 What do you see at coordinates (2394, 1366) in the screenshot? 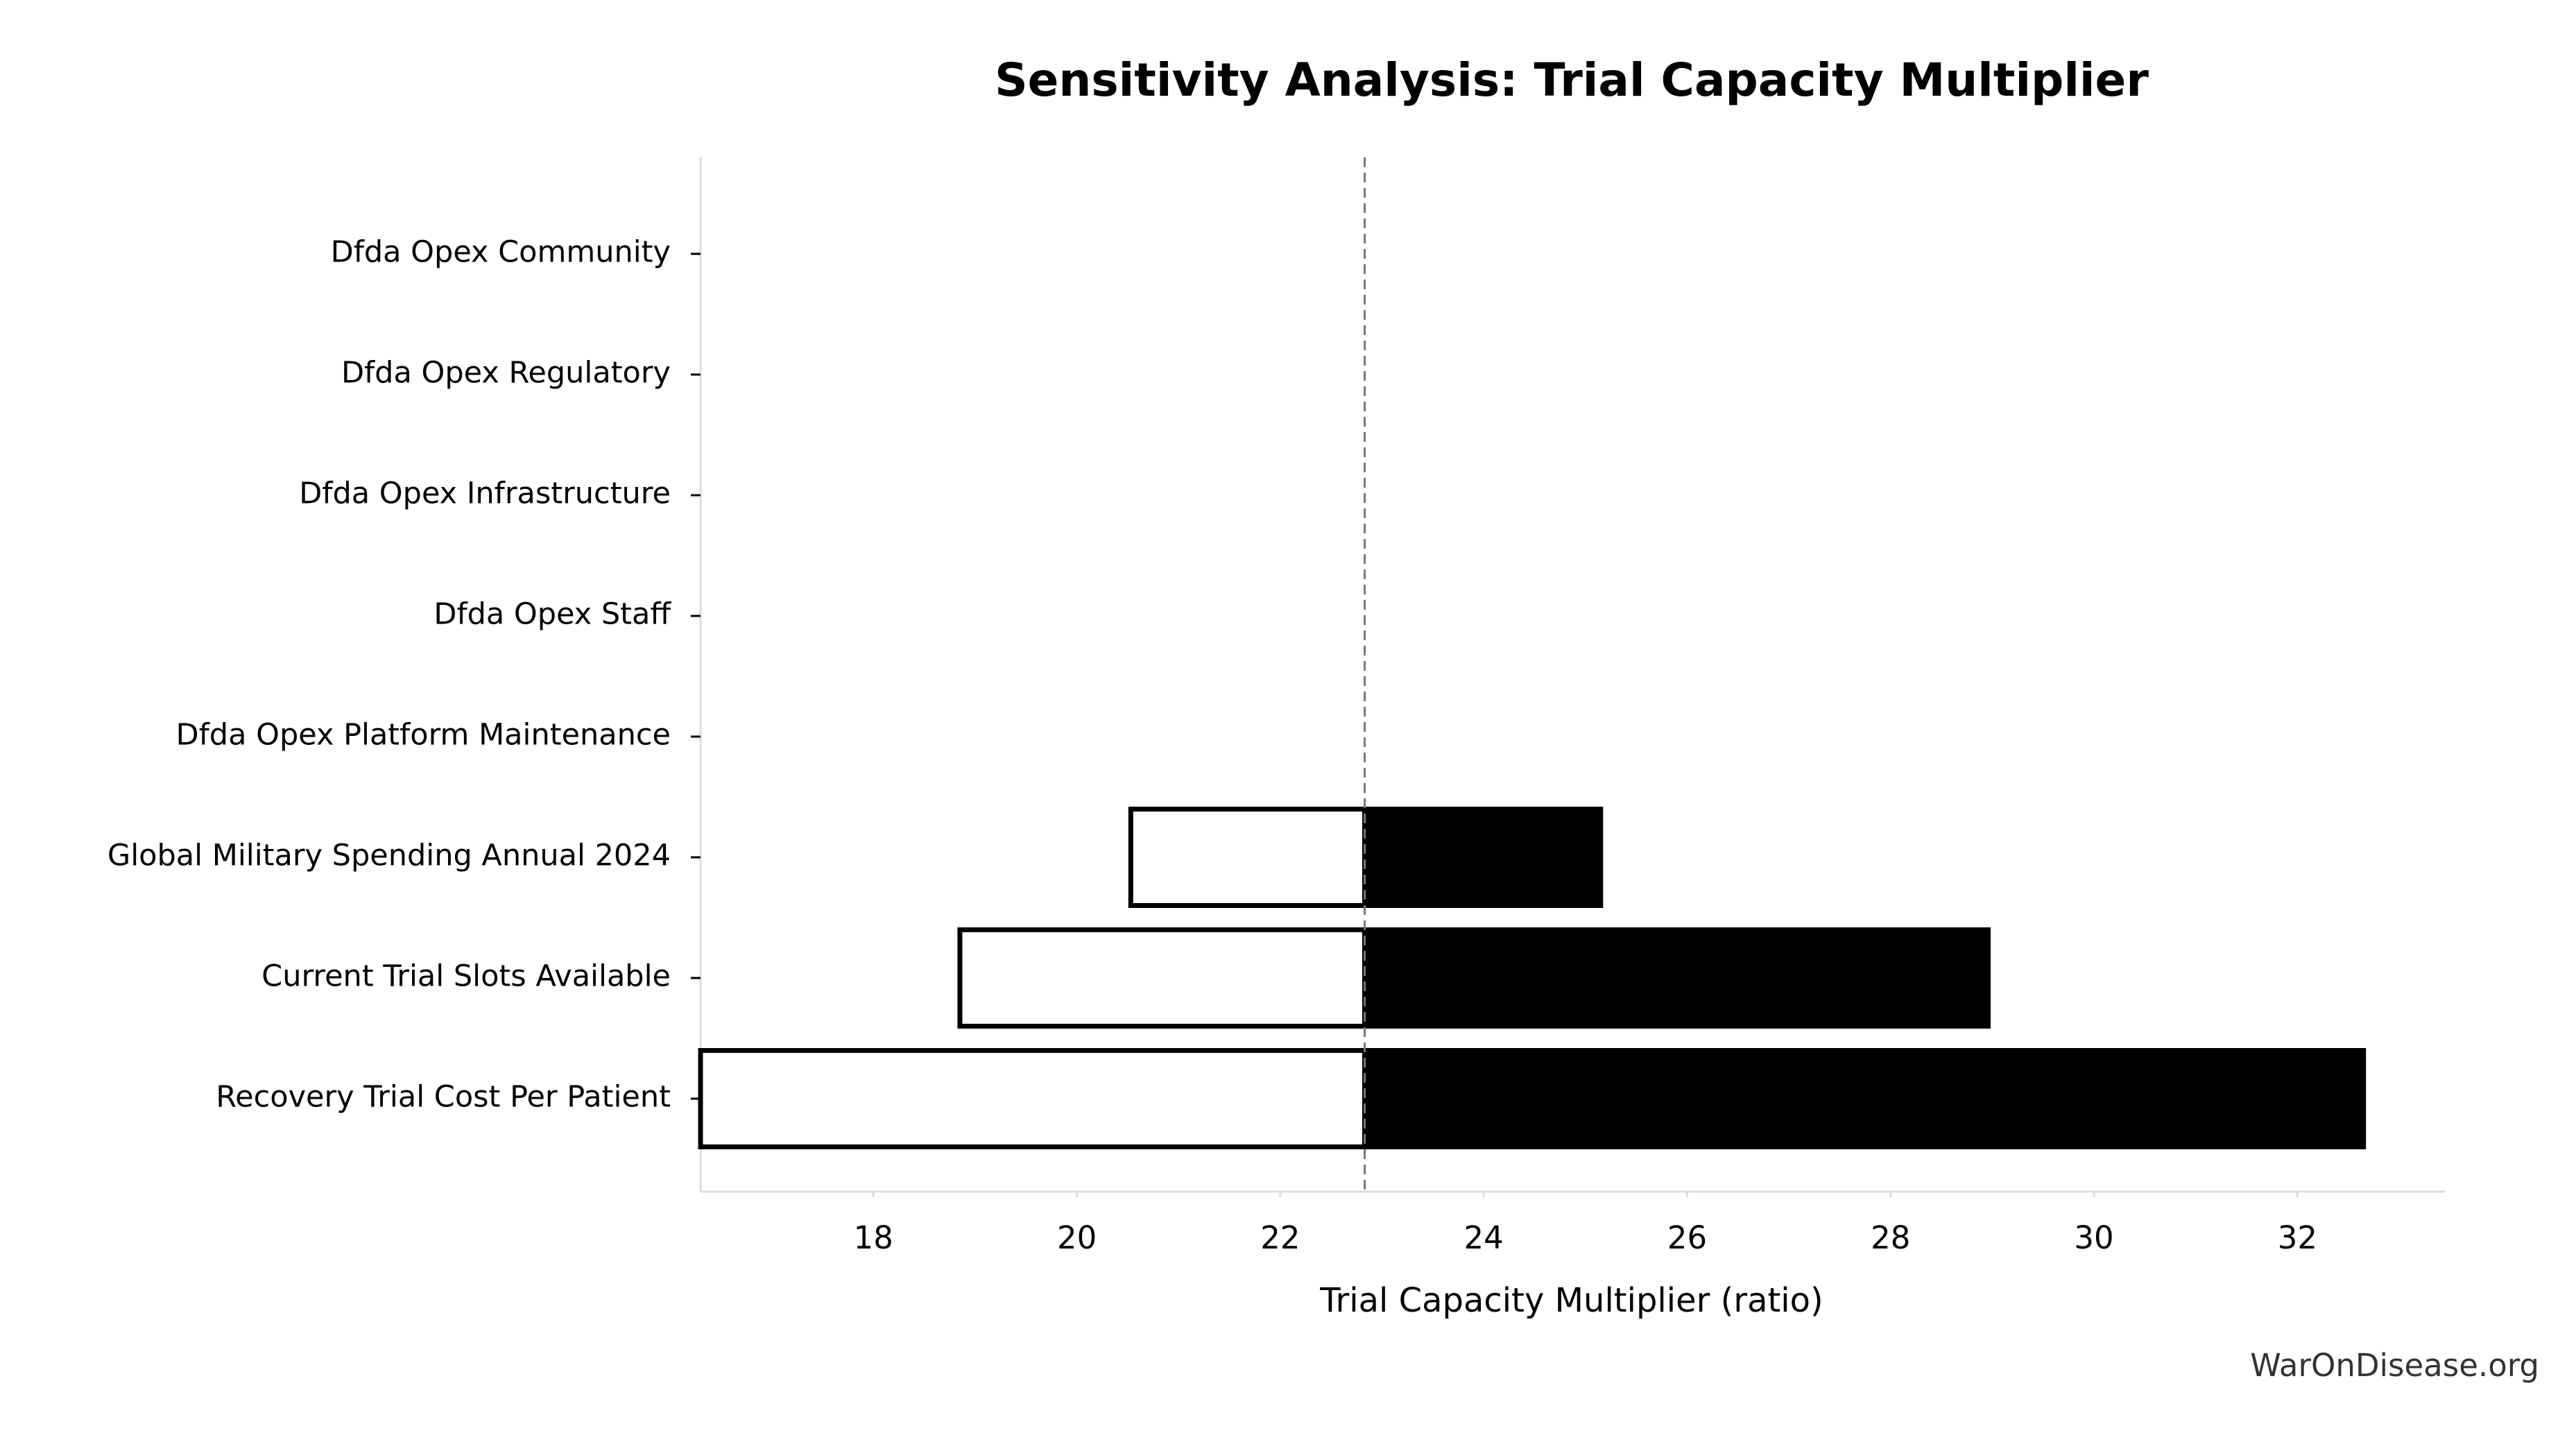
I see `footer: WarOnDisease.org` at bounding box center [2394, 1366].